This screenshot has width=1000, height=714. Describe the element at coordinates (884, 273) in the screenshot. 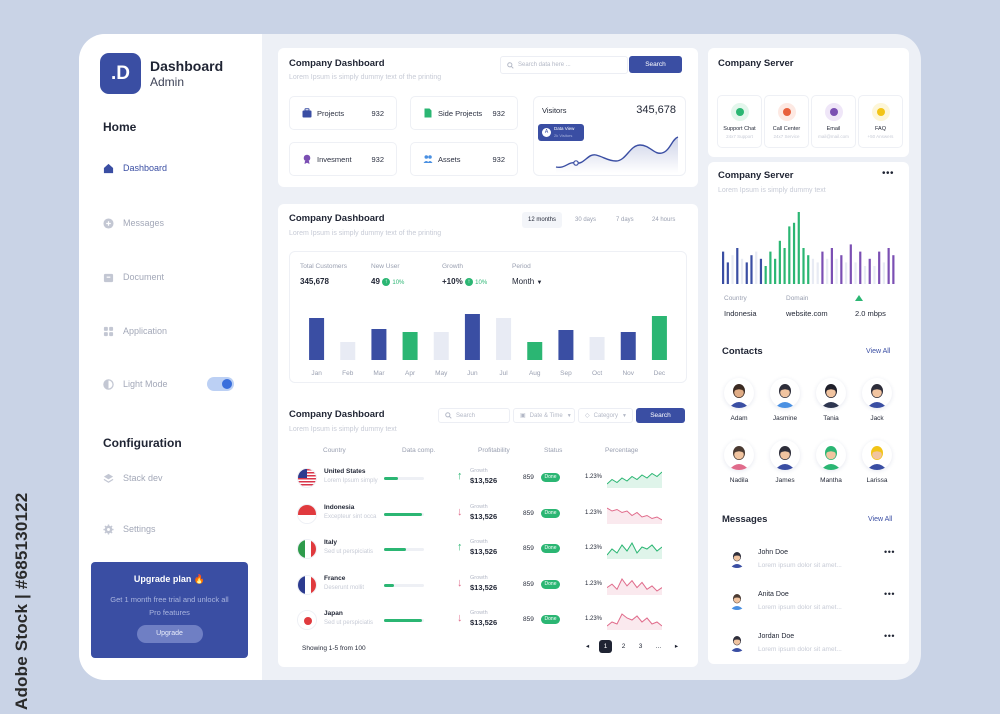

I see `server-bar` at that location.